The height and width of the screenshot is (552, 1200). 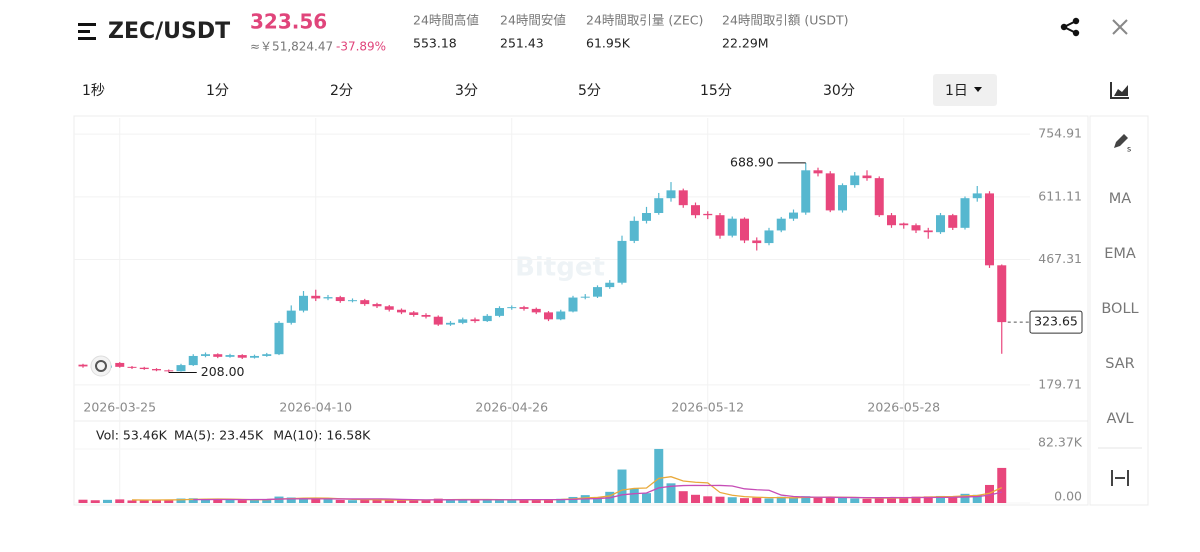 What do you see at coordinates (361, 47) in the screenshot?
I see `price-change: -37.89%` at bounding box center [361, 47].